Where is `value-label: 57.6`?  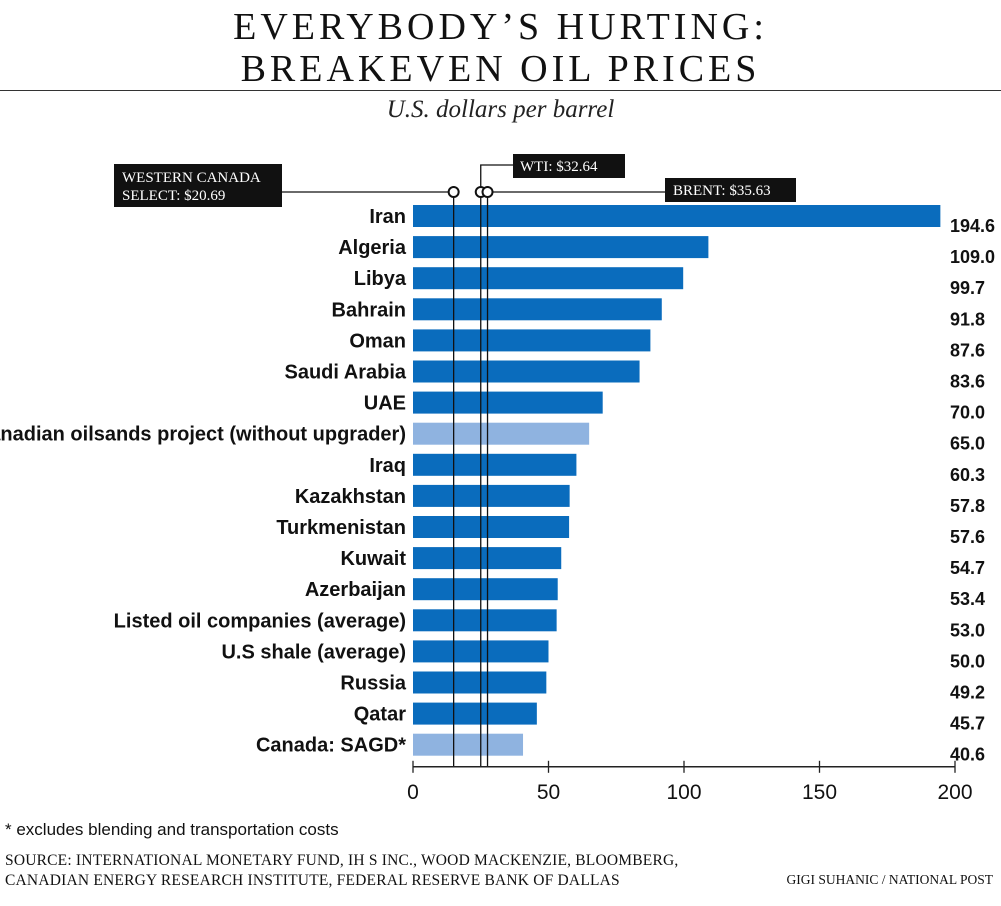
value-label: 57.6 is located at coordinates (967, 537).